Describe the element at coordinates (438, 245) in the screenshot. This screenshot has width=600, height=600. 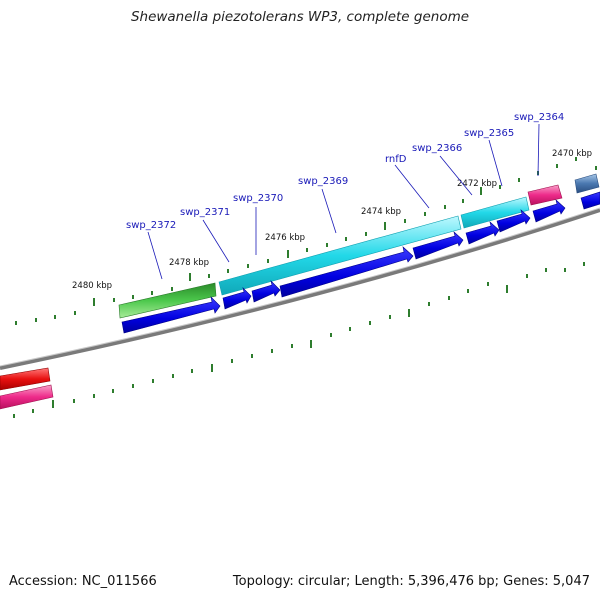
I see `cds-arrow-rnfd` at that location.